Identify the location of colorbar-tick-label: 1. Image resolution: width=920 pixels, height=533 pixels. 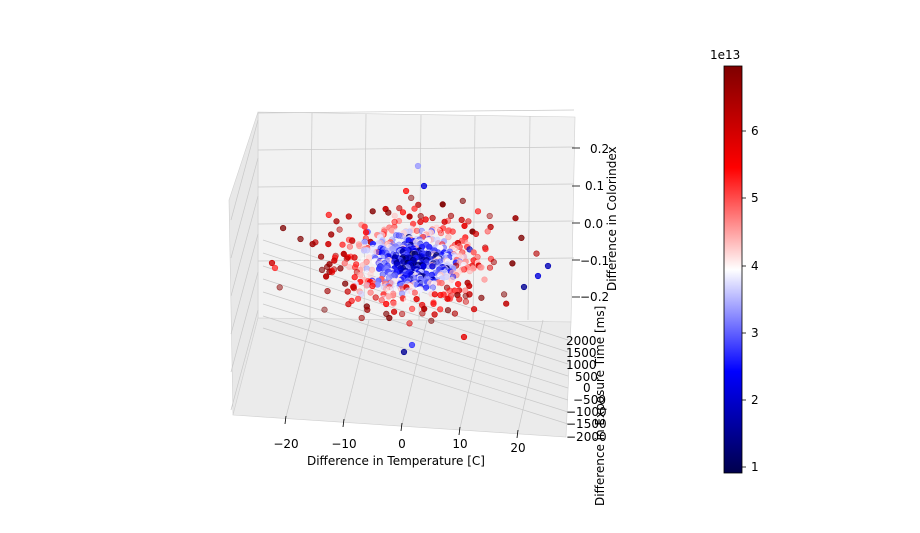
(755, 467).